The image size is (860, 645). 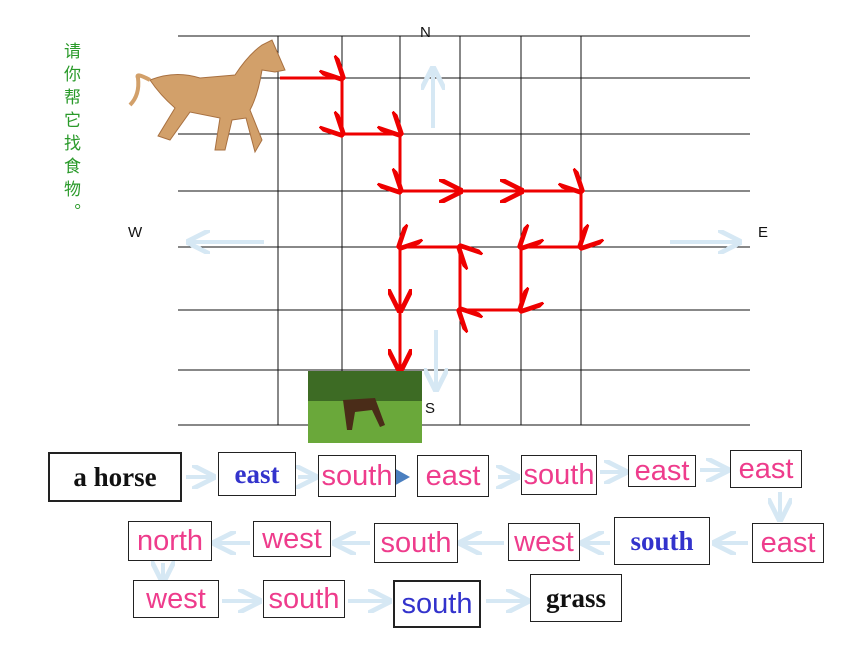 I want to click on grass-photo, so click(x=365, y=407).